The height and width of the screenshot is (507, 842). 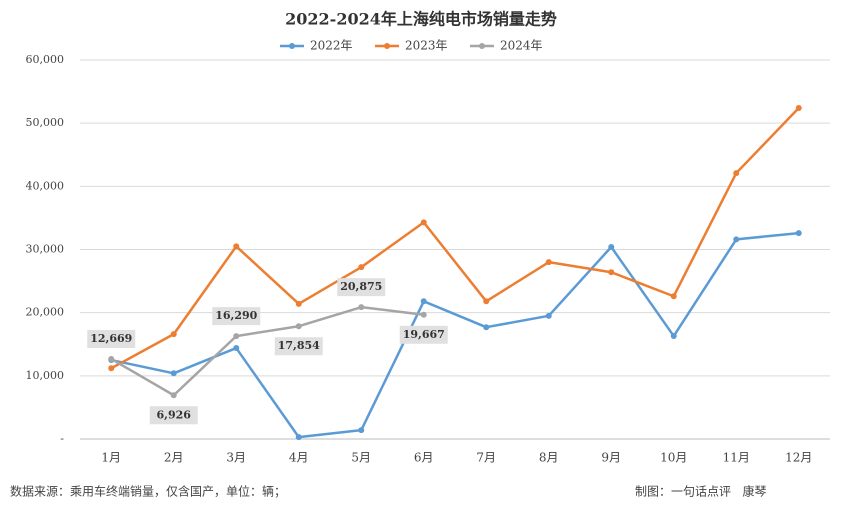 I want to click on value-label: 17,854, so click(x=299, y=345).